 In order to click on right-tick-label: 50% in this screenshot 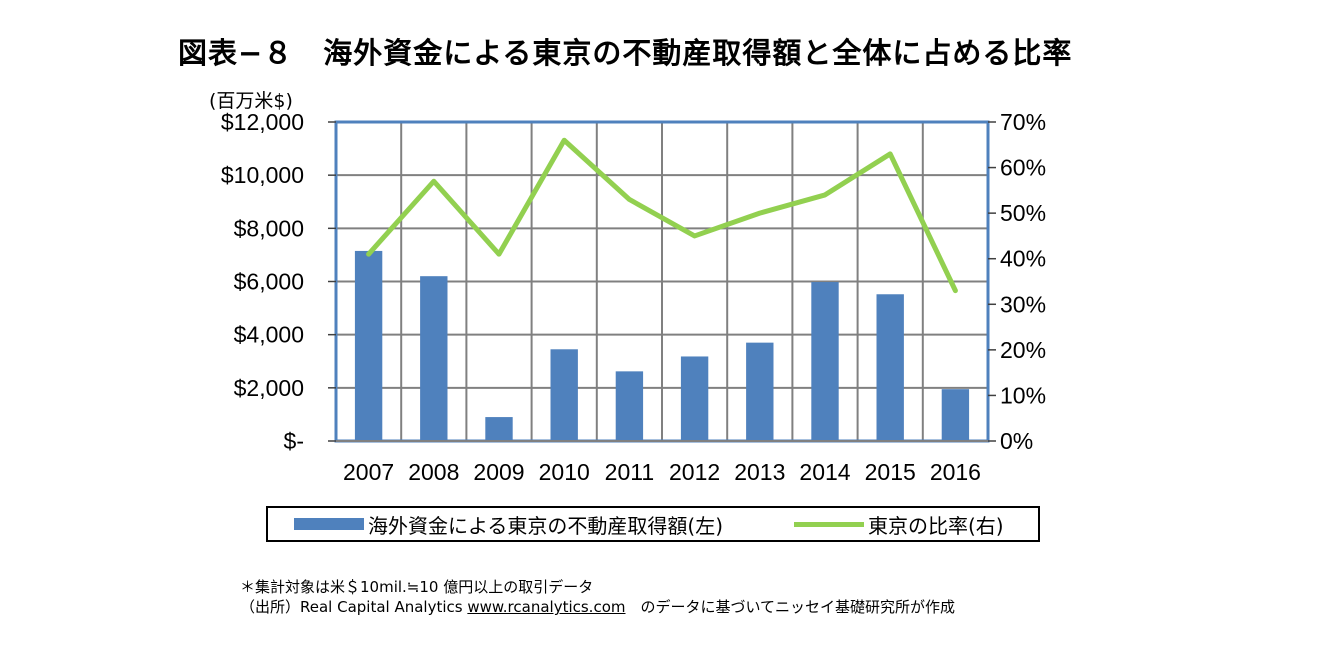, I will do `click(1023, 213)`.